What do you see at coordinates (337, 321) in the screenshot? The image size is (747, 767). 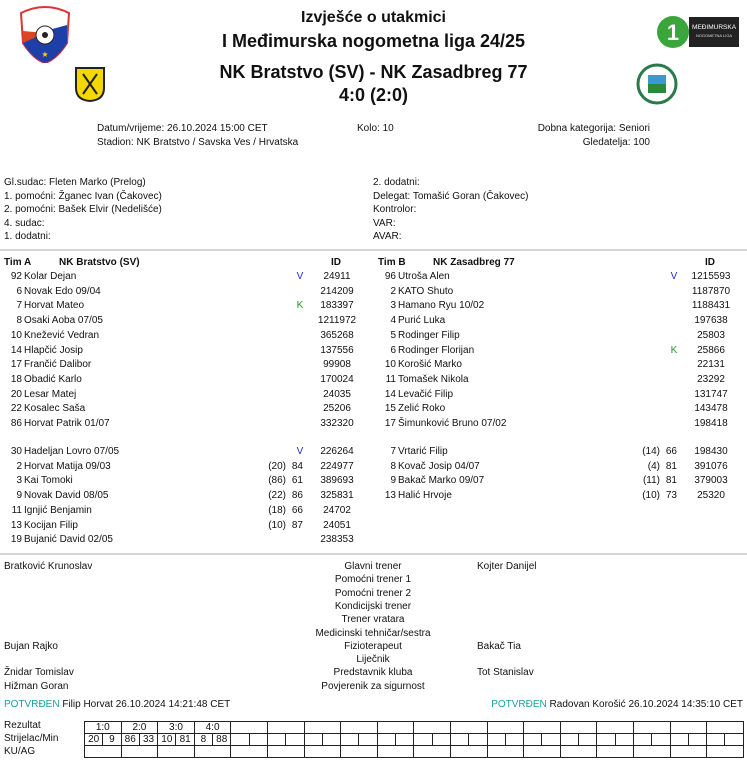 I see `player-id: 1211972` at bounding box center [337, 321].